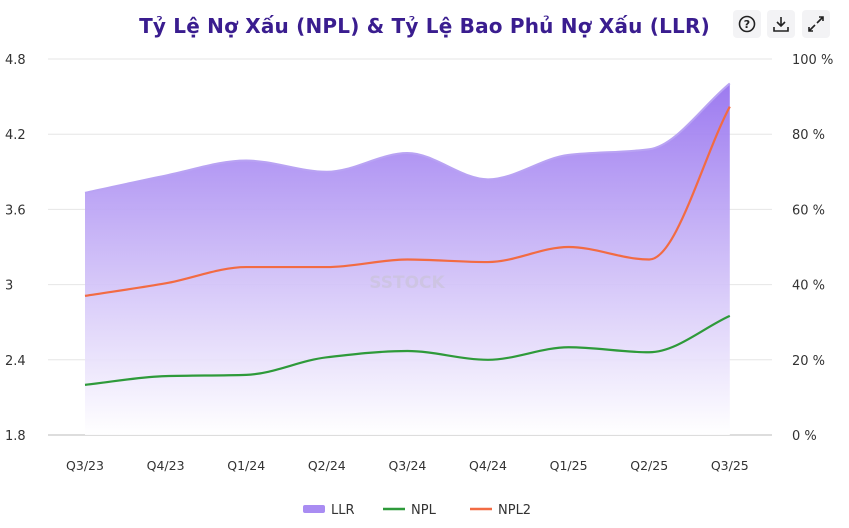  I want to click on help-button: ?, so click(747, 24).